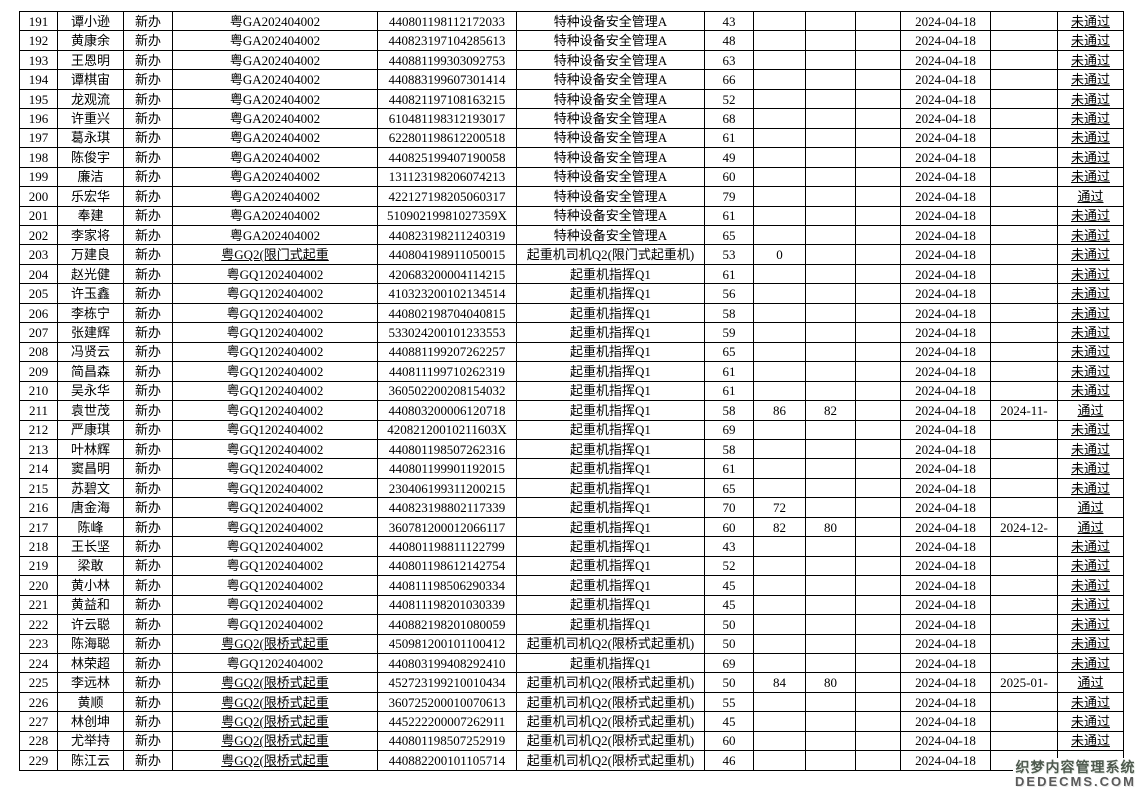 The image size is (1143, 792). Describe the element at coordinates (447, 332) in the screenshot. I see `cell-id-number: 533024200101233553` at that location.